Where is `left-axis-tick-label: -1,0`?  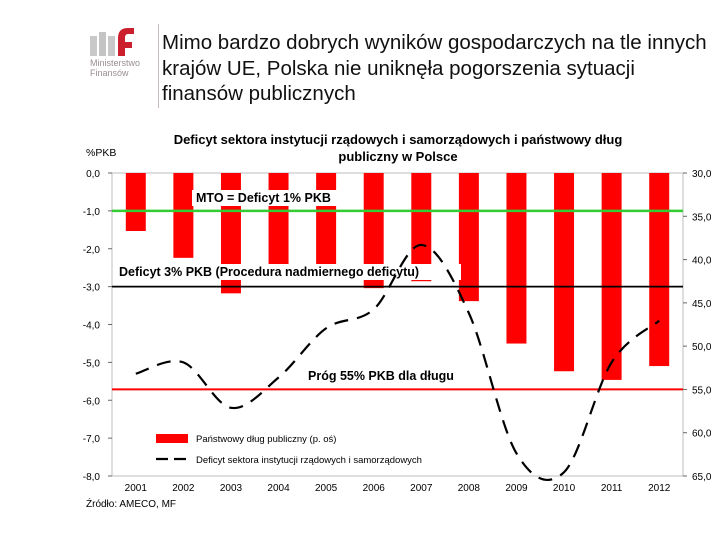 left-axis-tick-label: -1,0 is located at coordinates (92, 212).